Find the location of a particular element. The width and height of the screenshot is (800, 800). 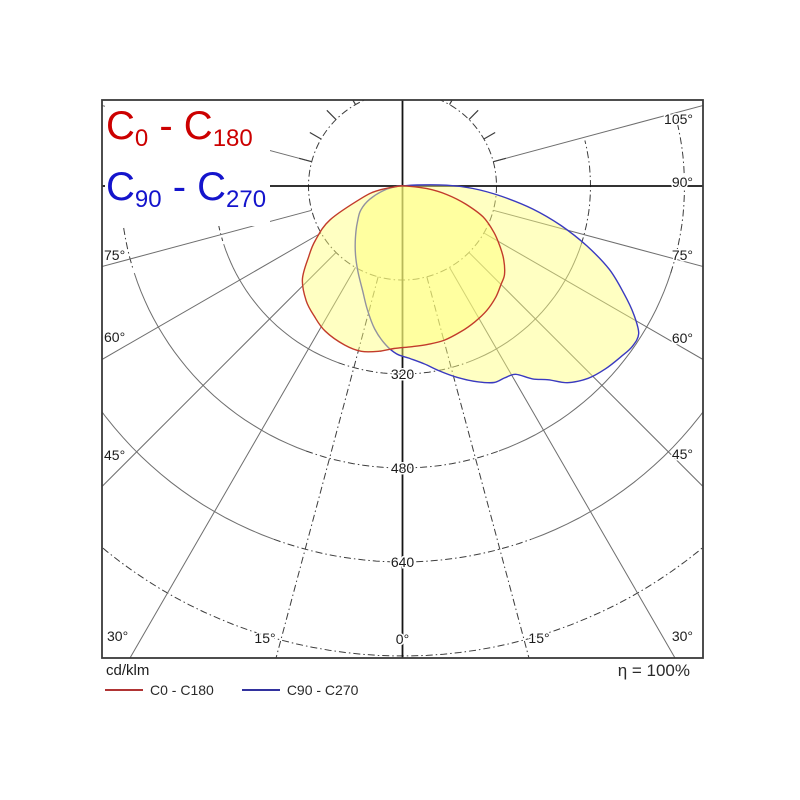

bottom-legend-item-c90: C90 - C270 is located at coordinates (300, 690).